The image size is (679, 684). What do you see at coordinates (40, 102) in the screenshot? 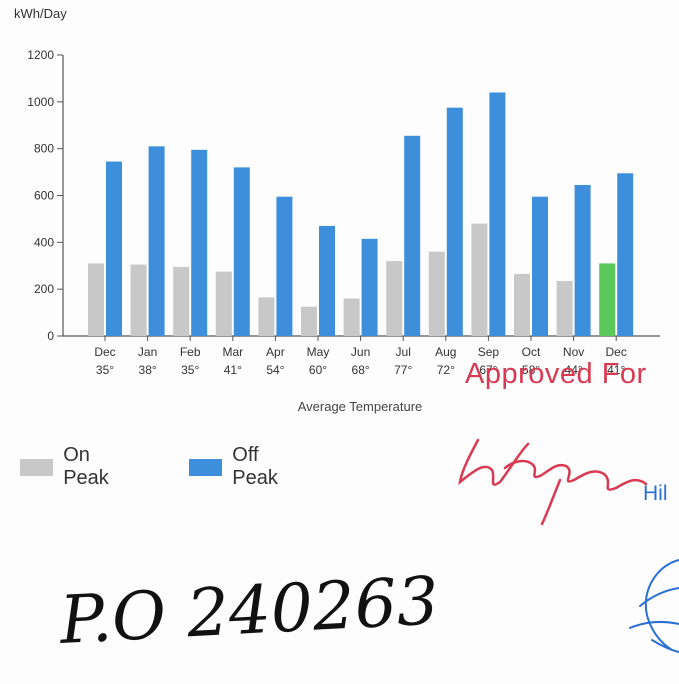
I see `y-tick-label: 1000` at bounding box center [40, 102].